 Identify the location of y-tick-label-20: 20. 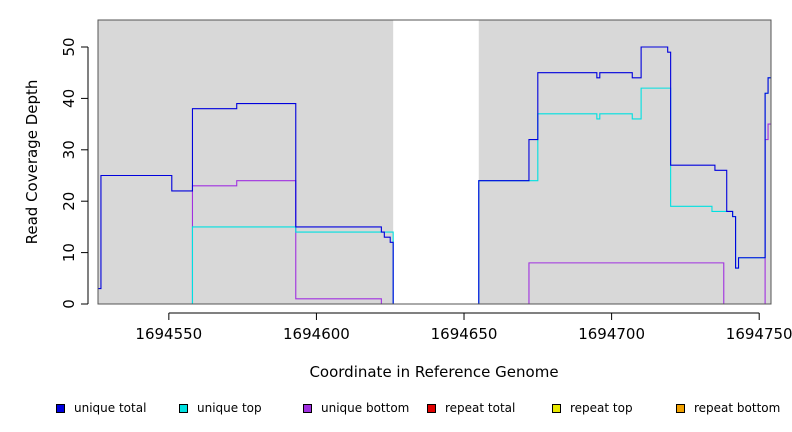
(69, 201).